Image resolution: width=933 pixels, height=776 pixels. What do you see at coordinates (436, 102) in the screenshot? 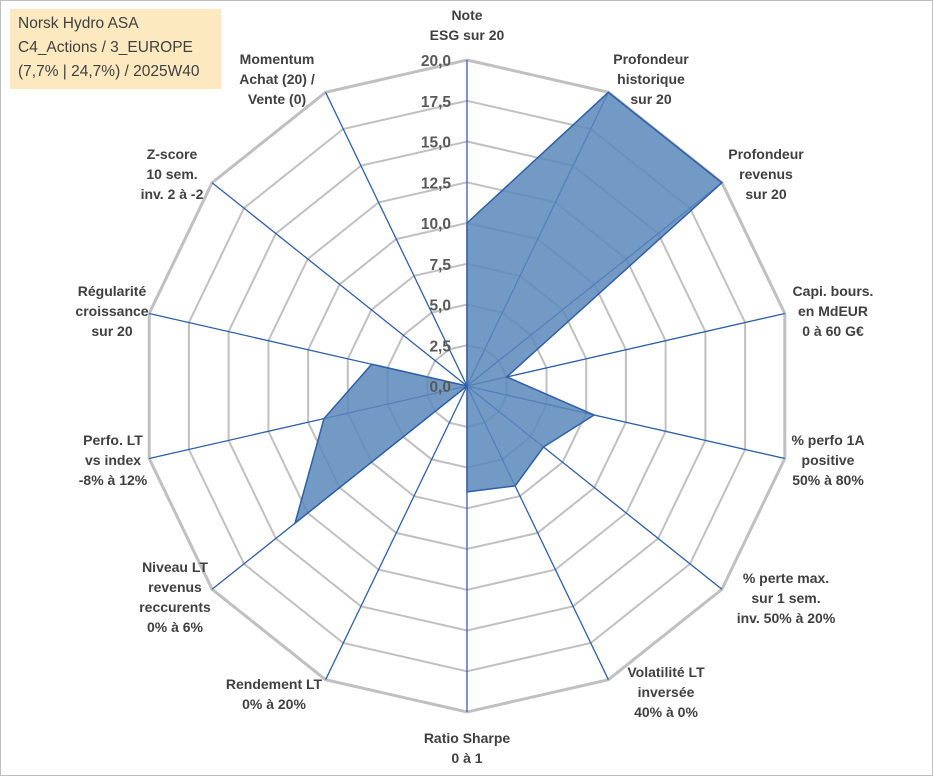
I see `tick-label: 17,5` at bounding box center [436, 102].